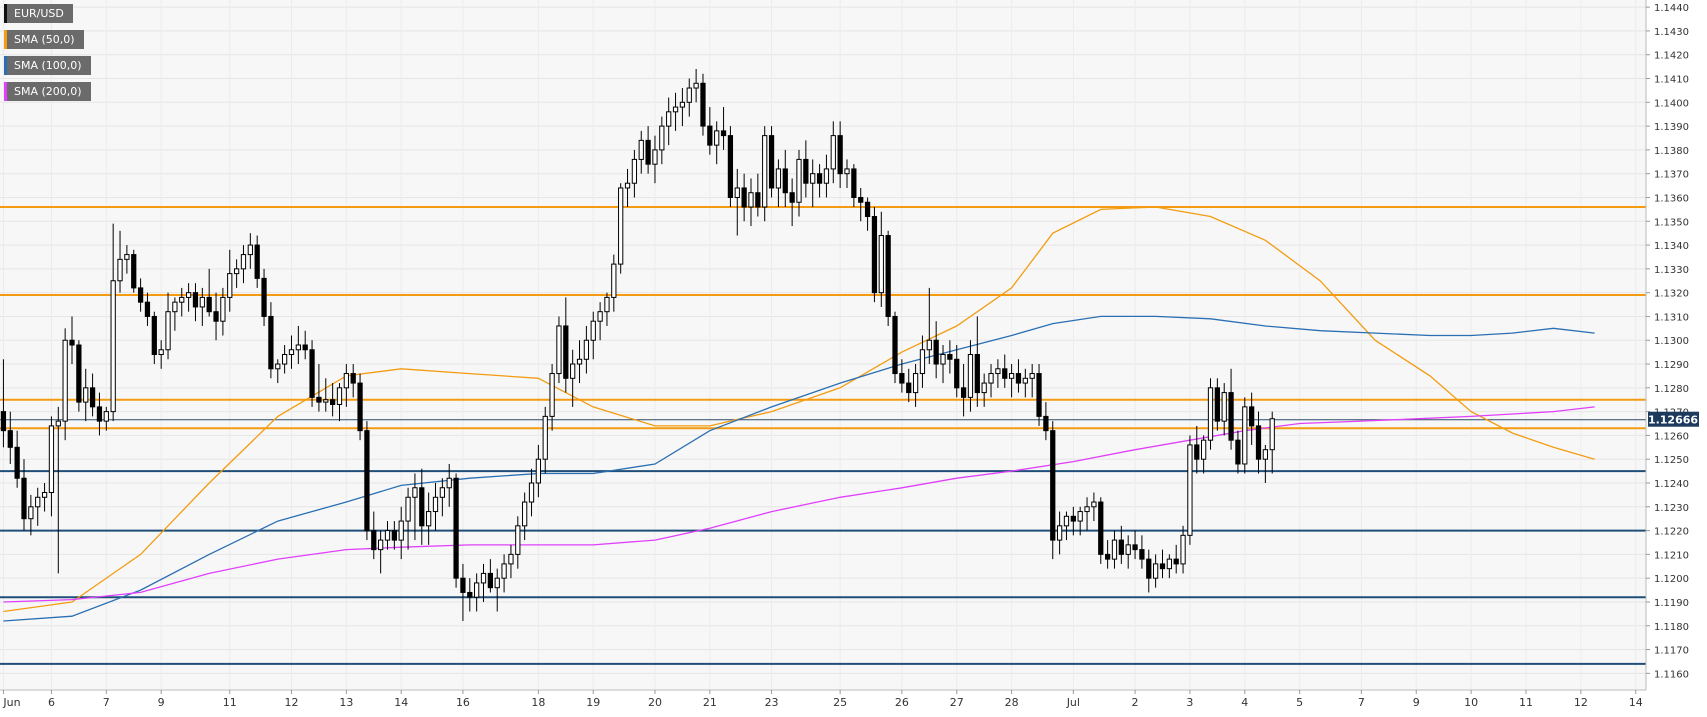 The height and width of the screenshot is (717, 1707). I want to click on legend-item-eurusd: EUR/USD, so click(38, 13).